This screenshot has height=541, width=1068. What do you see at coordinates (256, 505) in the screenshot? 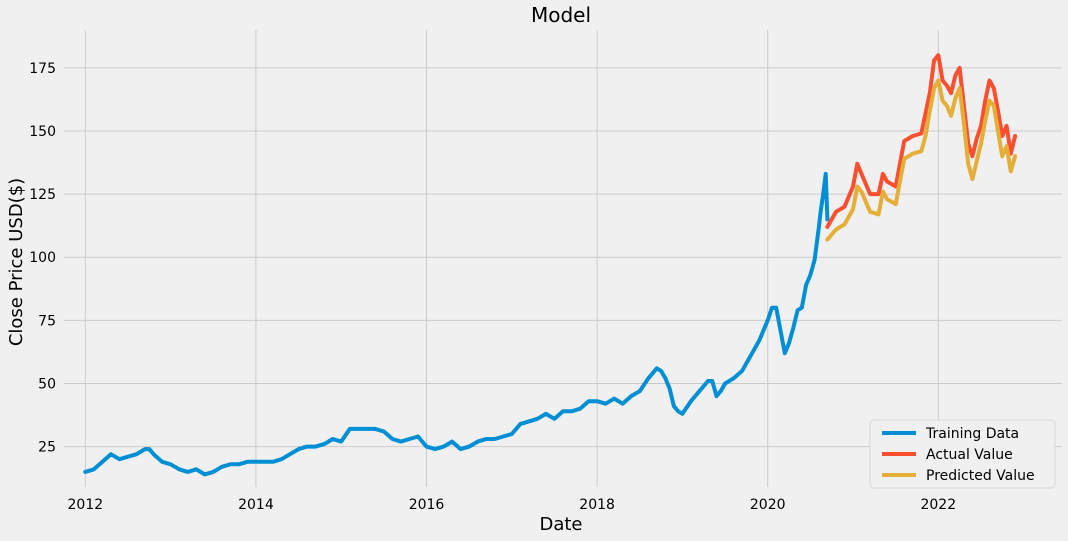
I see `x-tick-label: 2014` at bounding box center [256, 505].